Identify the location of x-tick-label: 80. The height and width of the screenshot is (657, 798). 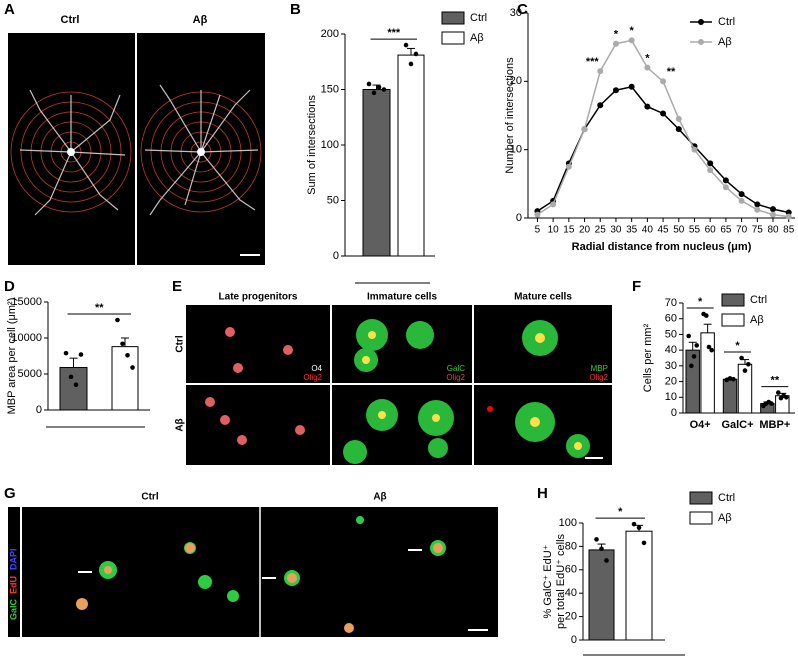
(773, 230).